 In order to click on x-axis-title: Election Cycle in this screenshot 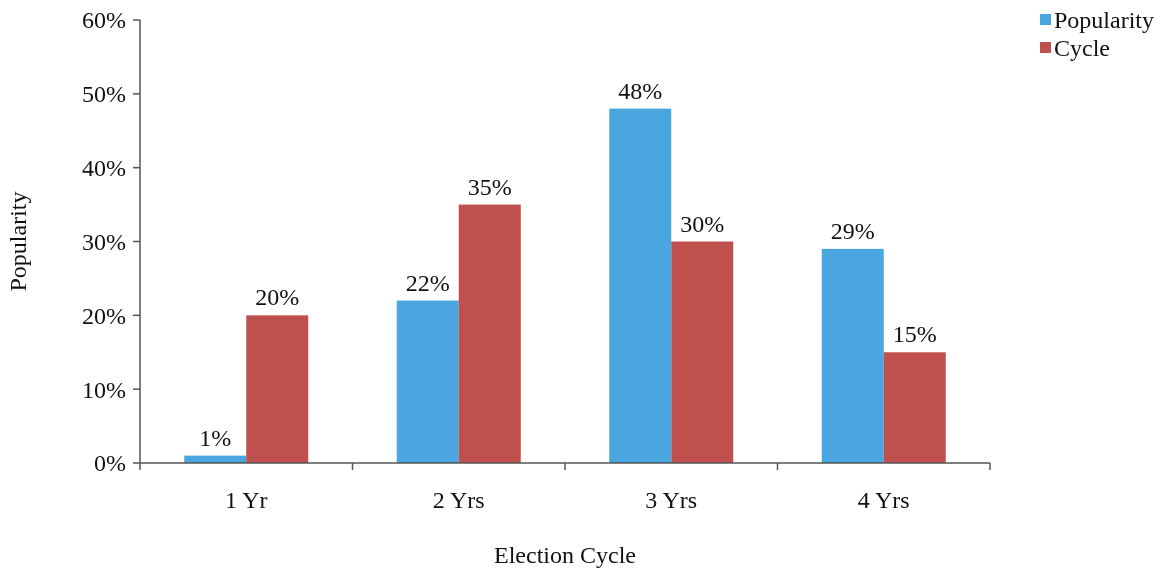, I will do `click(565, 555)`.